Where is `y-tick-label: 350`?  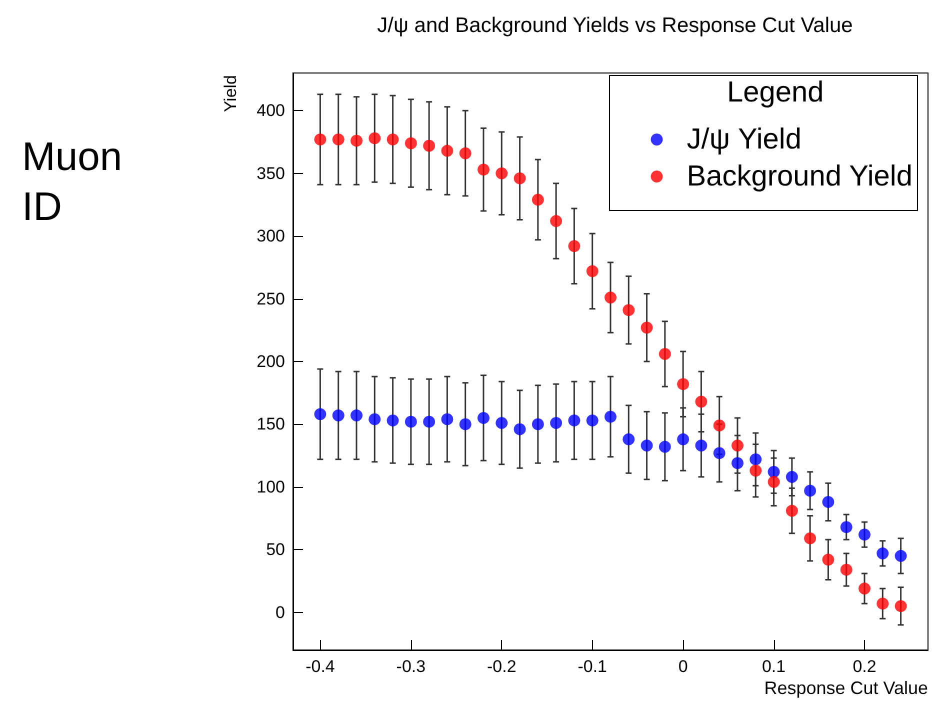 y-tick-label: 350 is located at coordinates (270, 173).